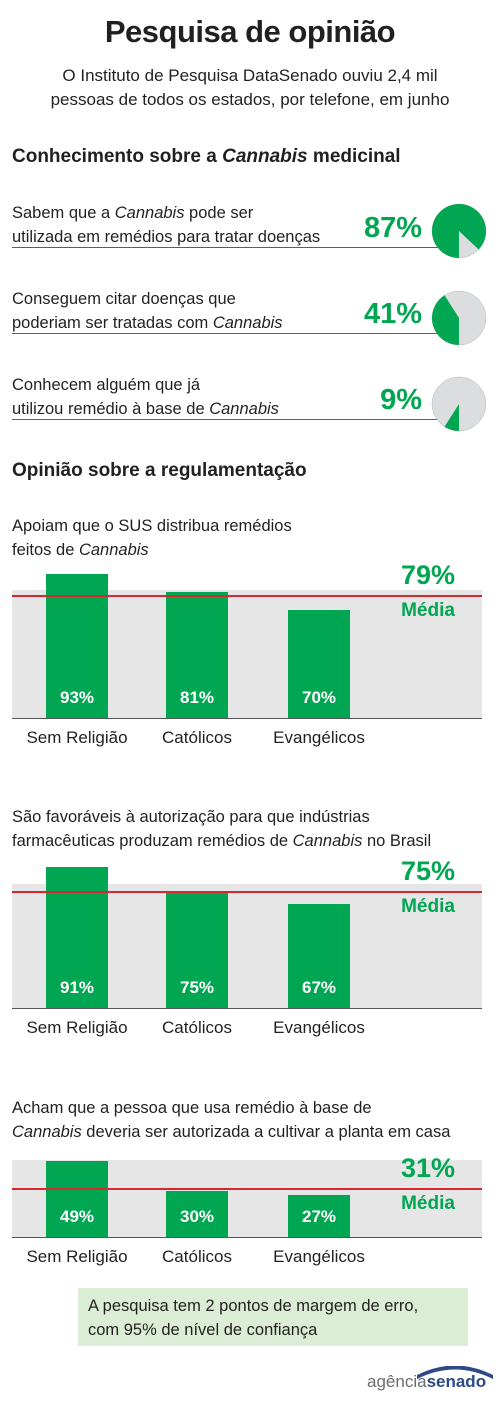 This screenshot has width=500, height=1406. What do you see at coordinates (117, 156) in the screenshot?
I see `knowledge-heading-prefix: Conhecimento sobre a` at bounding box center [117, 156].